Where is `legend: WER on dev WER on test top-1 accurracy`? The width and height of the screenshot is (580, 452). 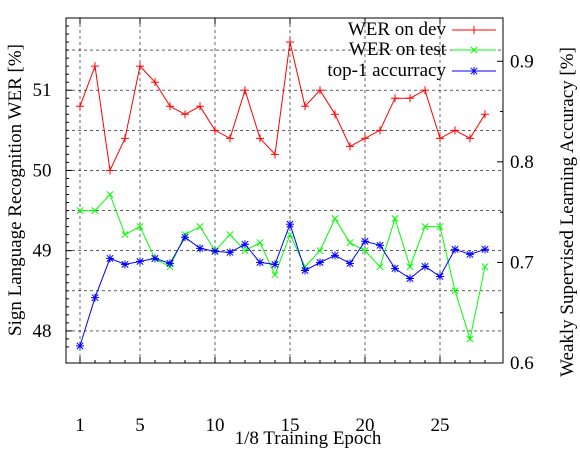 legend: WER on dev WER on test top-1 accurracy is located at coordinates (411, 50).